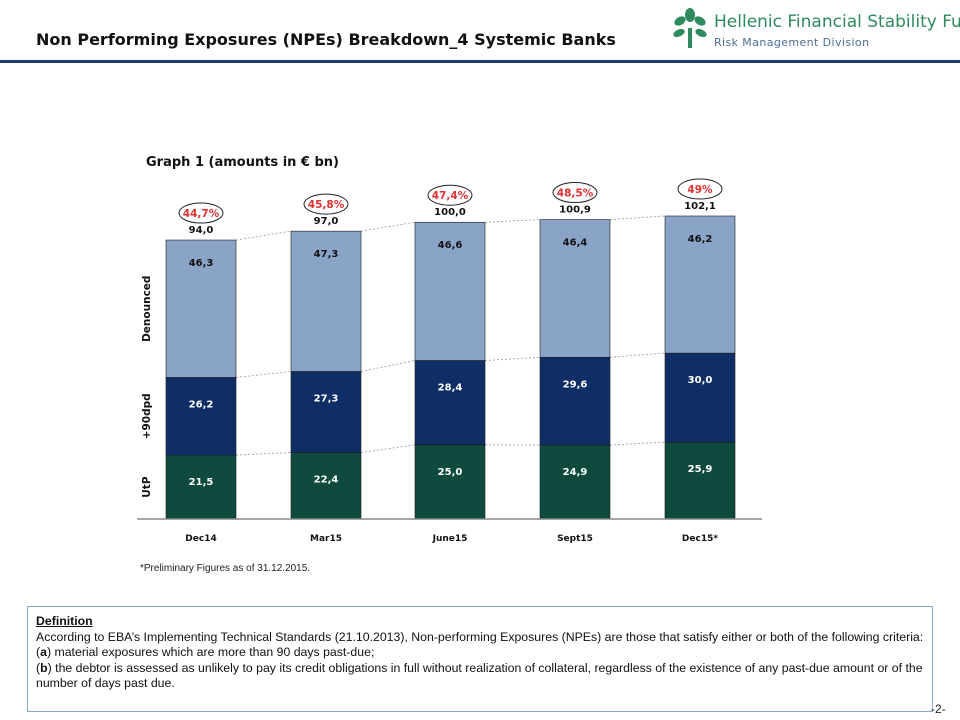 The height and width of the screenshot is (720, 960). What do you see at coordinates (201, 230) in the screenshot?
I see `total-value-label: 94,0` at bounding box center [201, 230].